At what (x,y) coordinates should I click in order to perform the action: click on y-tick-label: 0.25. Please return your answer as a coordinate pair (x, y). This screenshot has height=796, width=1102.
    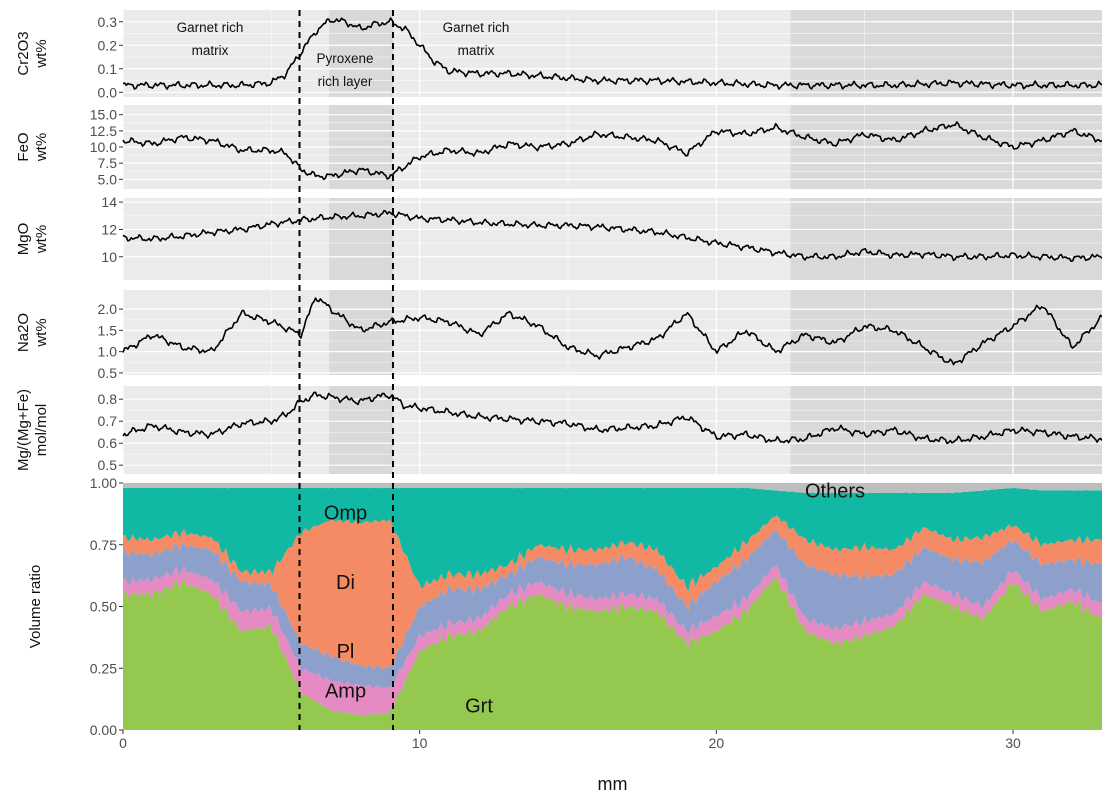
    Looking at the image, I should click on (103, 668).